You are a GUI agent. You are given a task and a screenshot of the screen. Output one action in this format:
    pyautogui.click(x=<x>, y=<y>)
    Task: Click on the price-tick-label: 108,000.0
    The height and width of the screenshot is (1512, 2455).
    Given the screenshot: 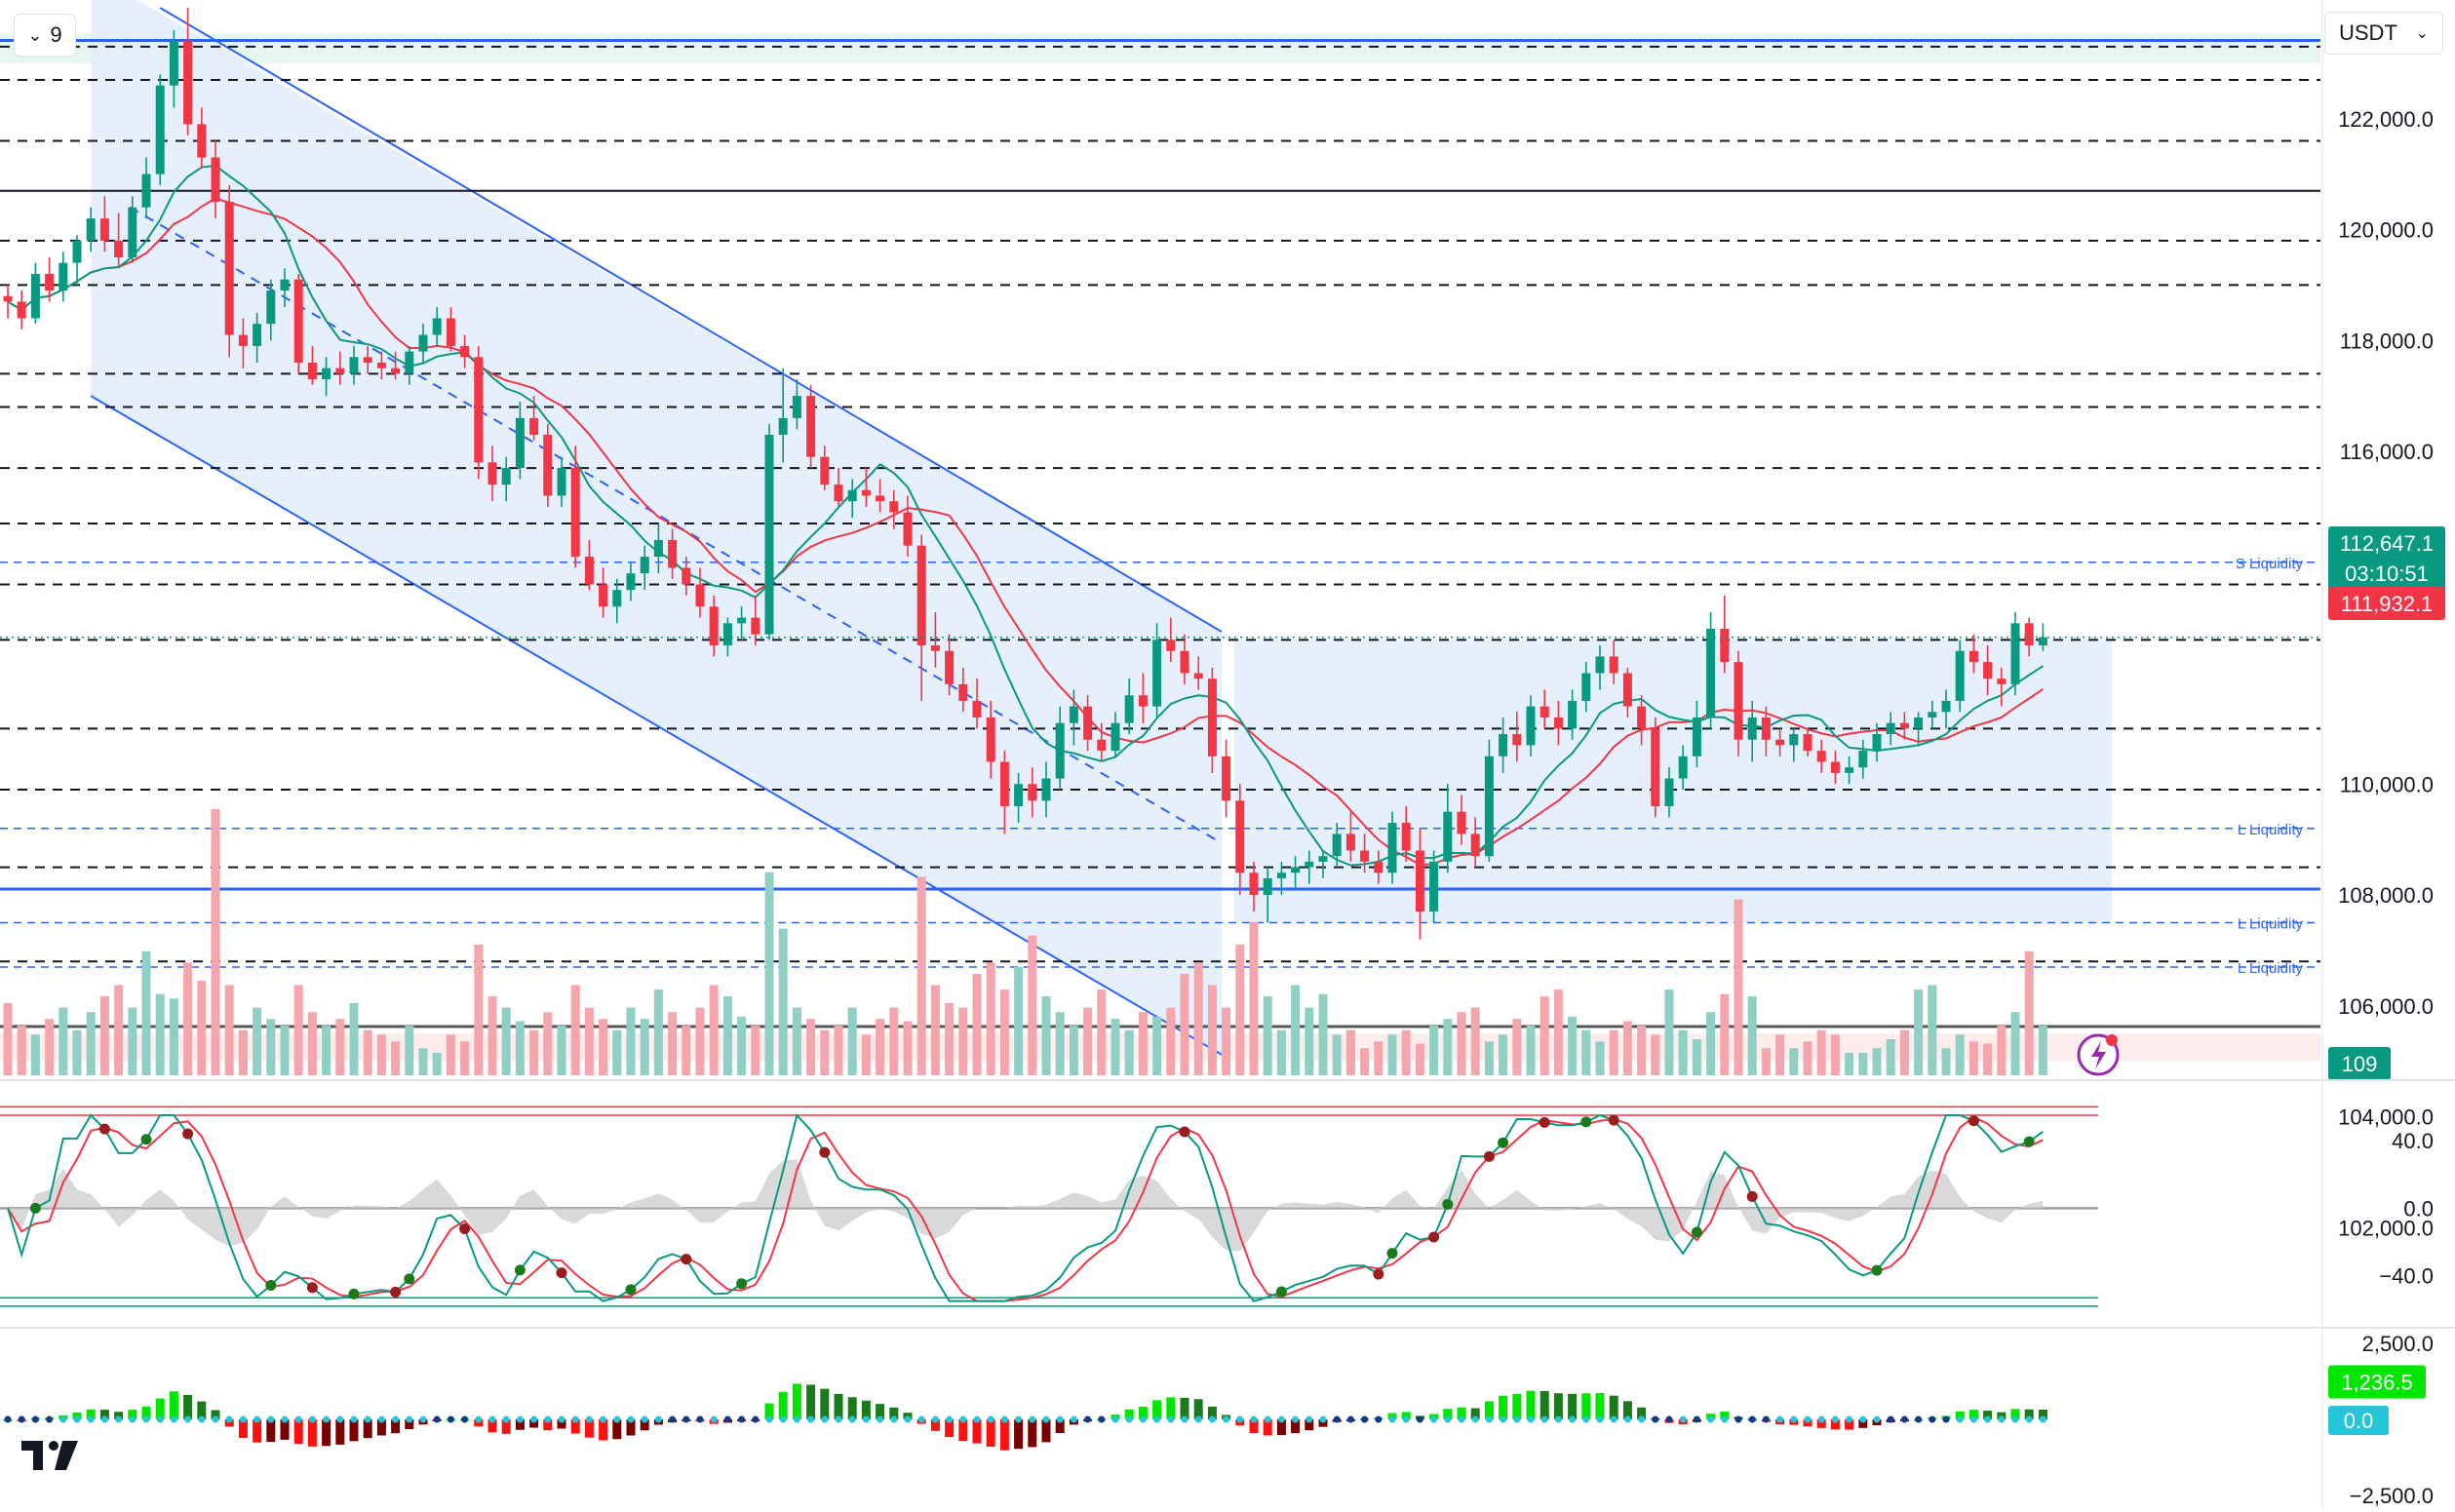 What is the action you would take?
    pyautogui.click(x=2386, y=895)
    